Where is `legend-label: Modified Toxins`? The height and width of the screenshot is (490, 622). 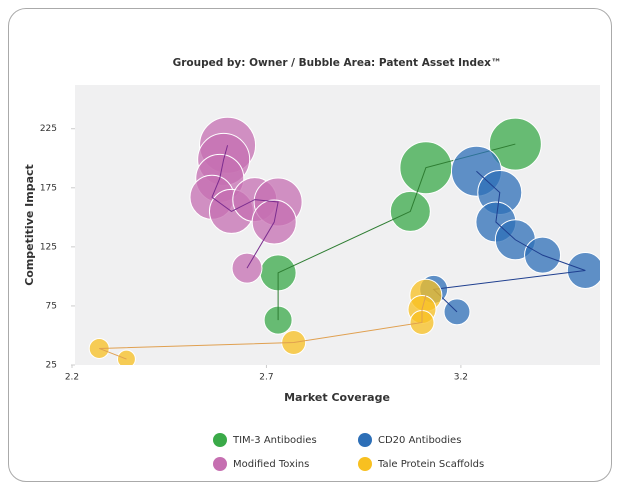 legend-label: Modified Toxins is located at coordinates (271, 464).